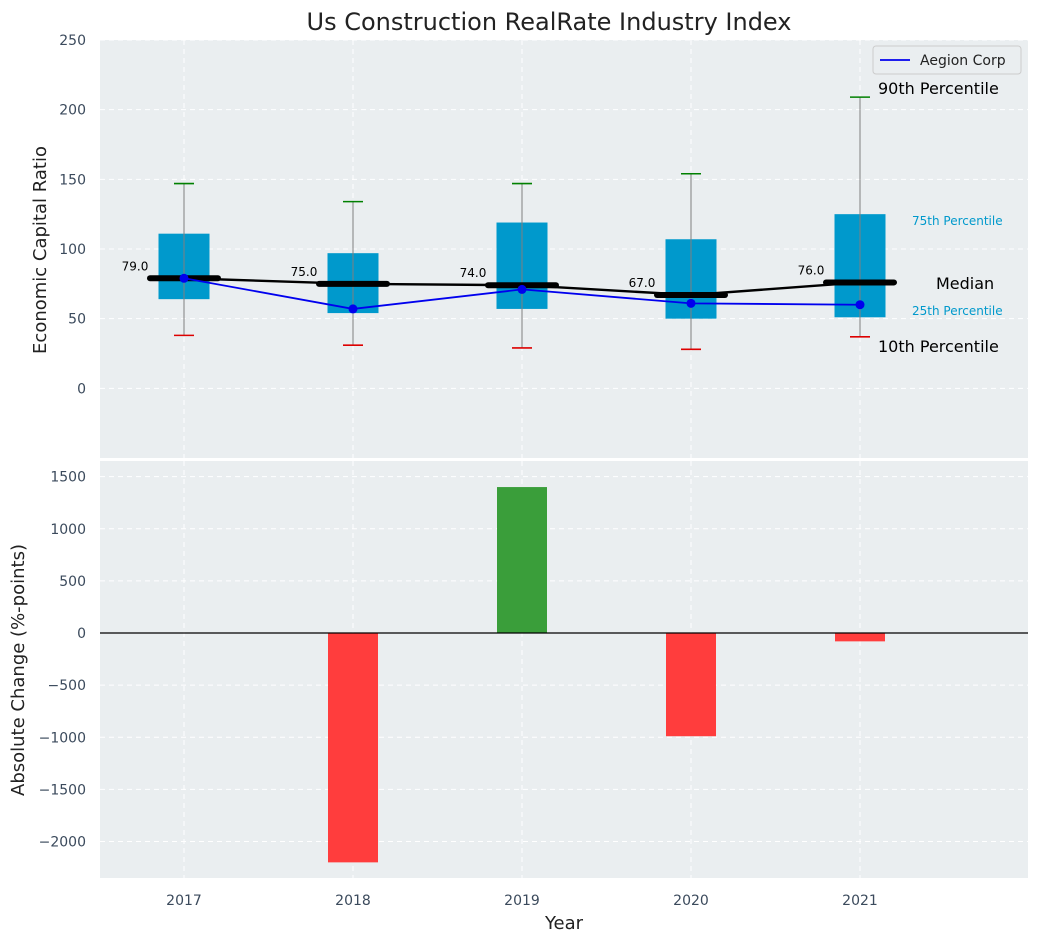 The width and height of the screenshot is (1039, 942). What do you see at coordinates (860, 901) in the screenshot?
I see `x-tick-label: 2021` at bounding box center [860, 901].